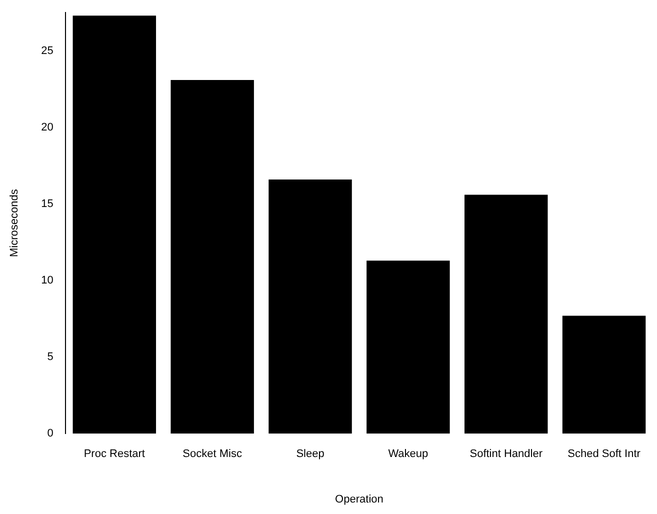 This screenshot has width=657, height=514. What do you see at coordinates (47, 127) in the screenshot?
I see `y-tick-label: 20` at bounding box center [47, 127].